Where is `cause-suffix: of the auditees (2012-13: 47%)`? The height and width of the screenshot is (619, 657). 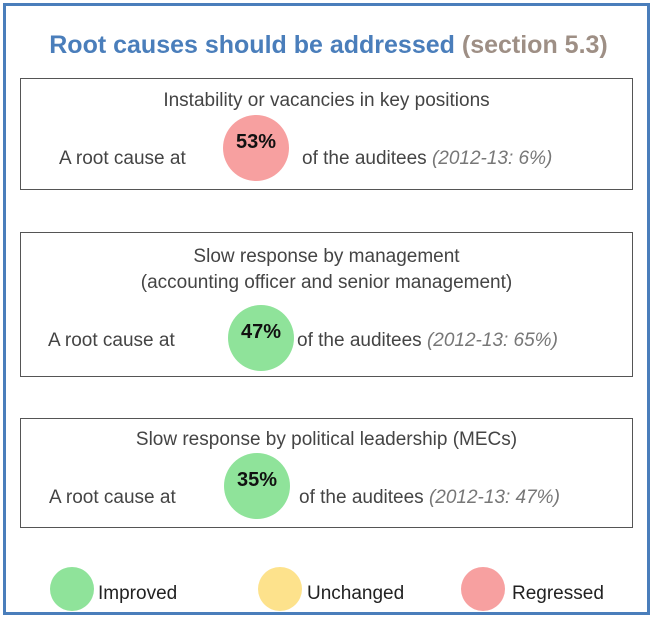
cause-suffix: of the auditees (2012-13: 47%) is located at coordinates (429, 497).